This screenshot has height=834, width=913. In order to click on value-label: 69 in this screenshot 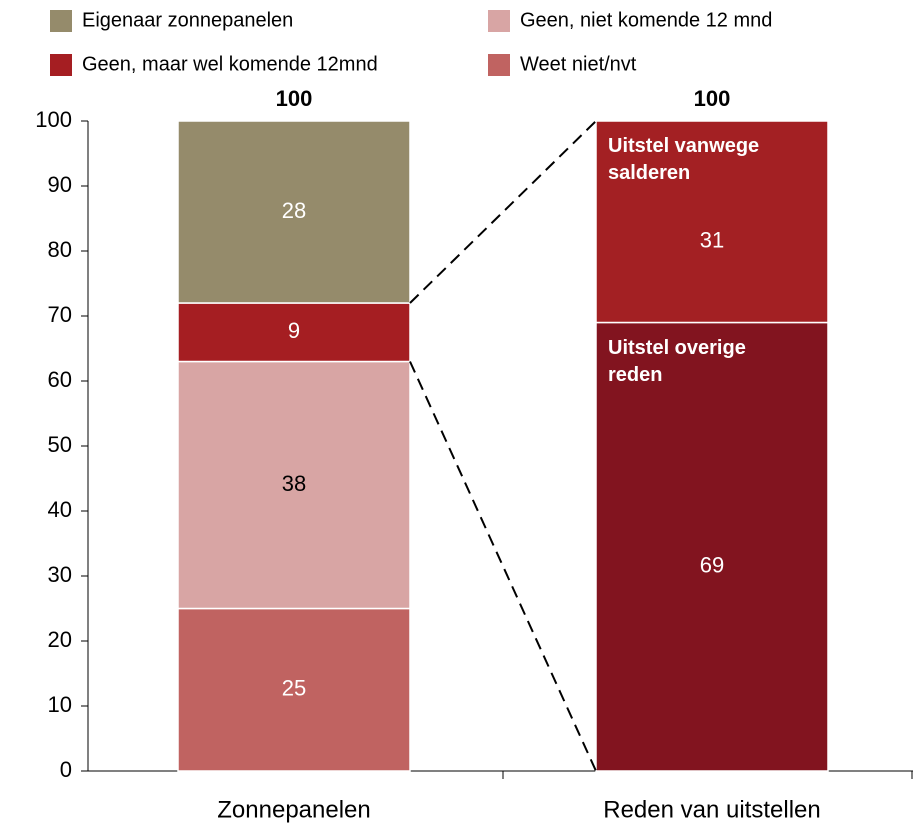, I will do `click(712, 565)`.